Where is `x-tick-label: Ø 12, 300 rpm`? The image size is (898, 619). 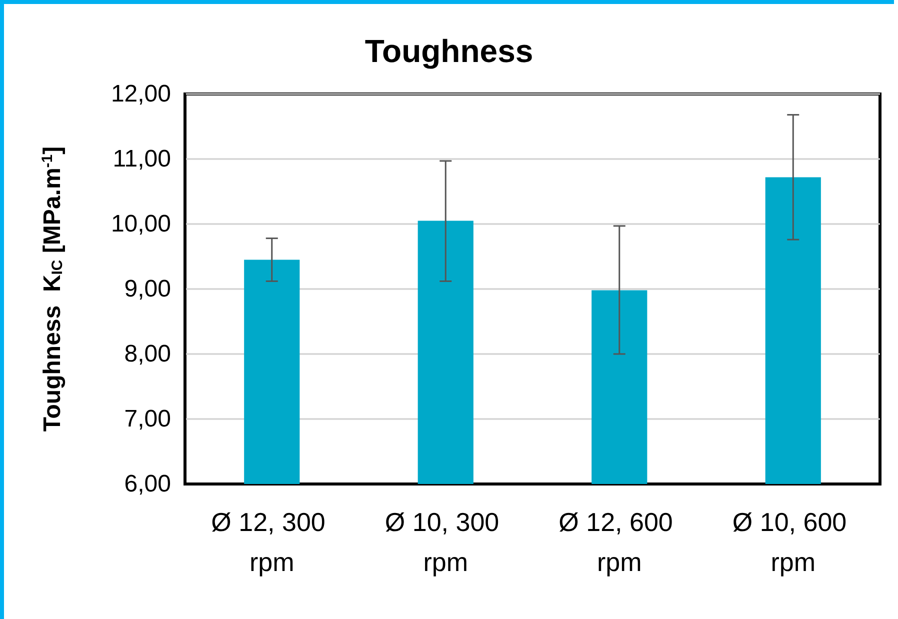
x-tick-label: Ø 12, 300 rpm is located at coordinates (272, 542).